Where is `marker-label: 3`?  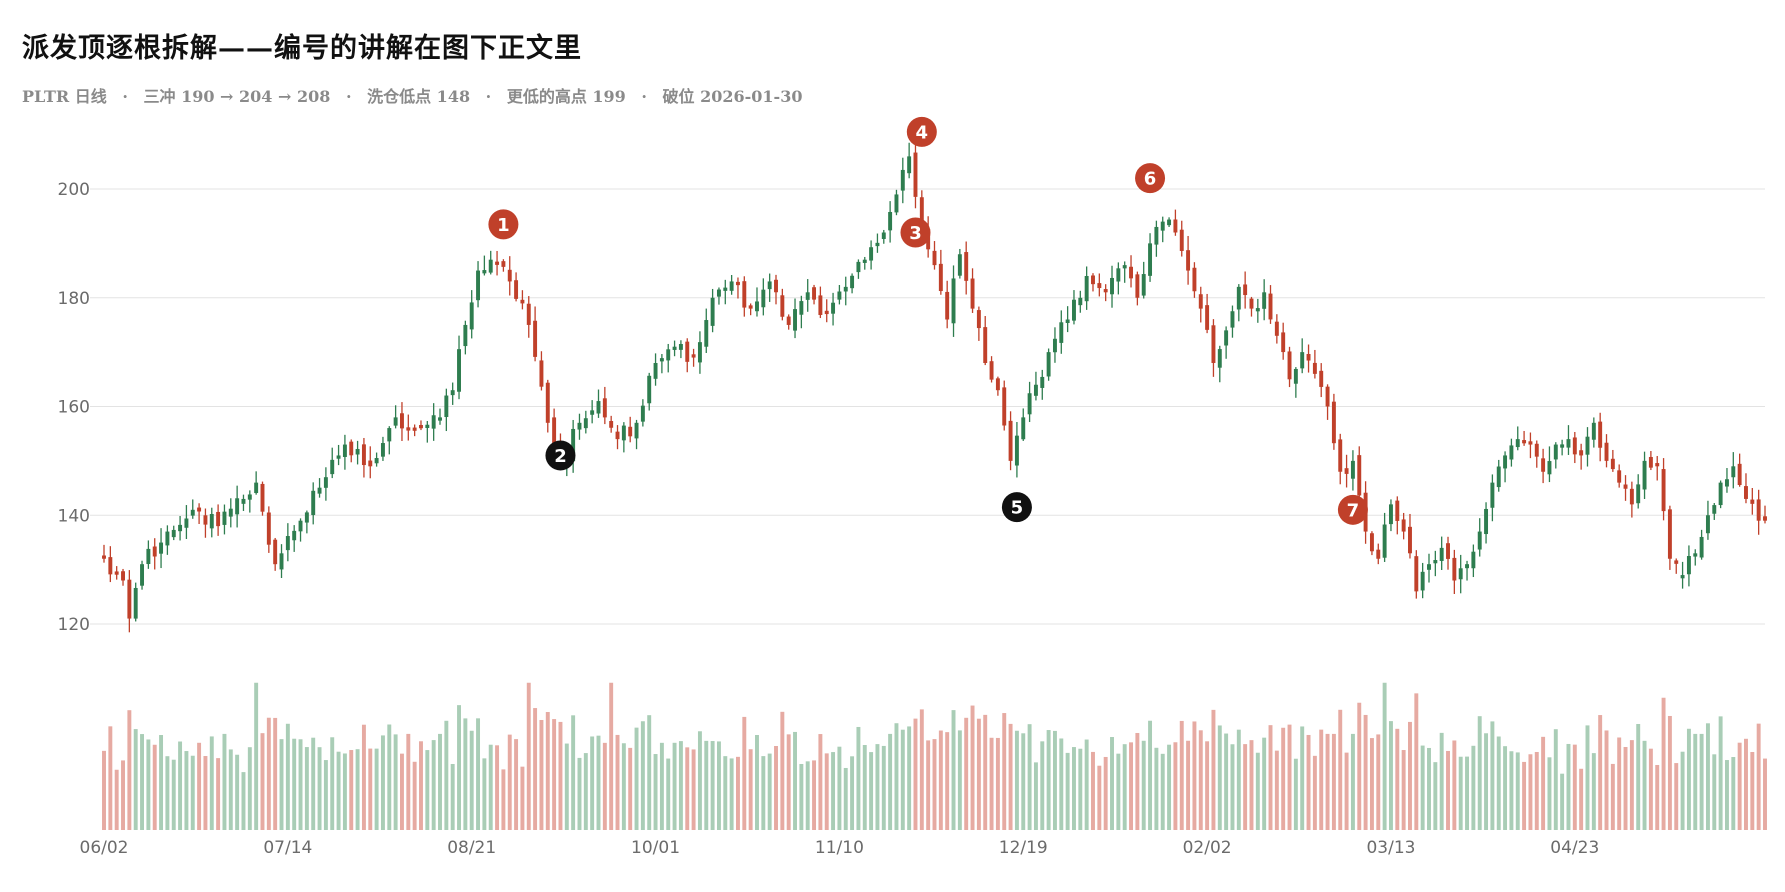
marker-label: 3 is located at coordinates (915, 233).